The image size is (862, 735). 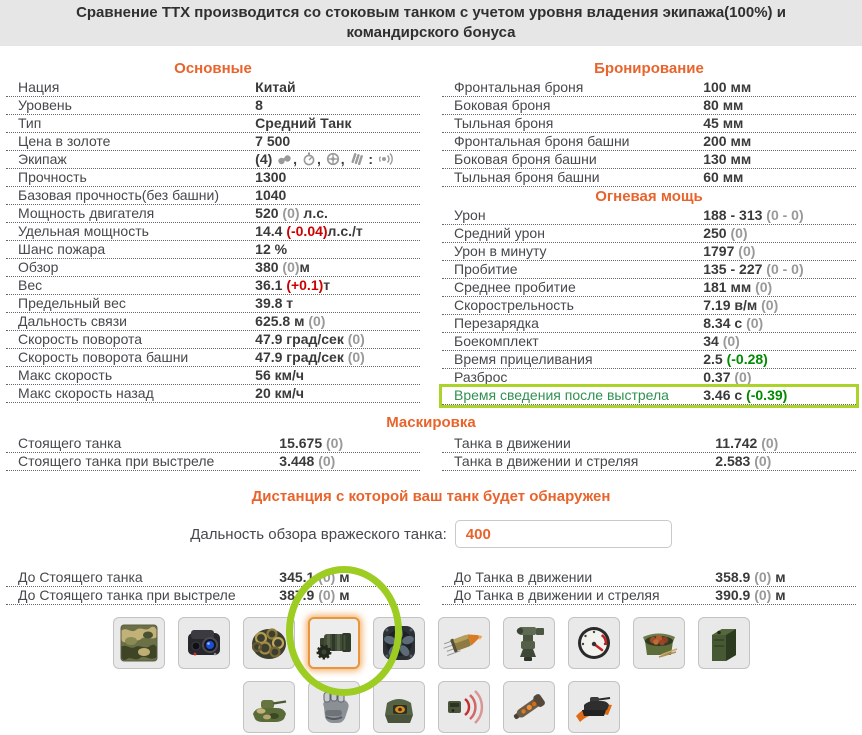 I want to click on stat-row: Макс скорость 56 км/ч, so click(x=213, y=376).